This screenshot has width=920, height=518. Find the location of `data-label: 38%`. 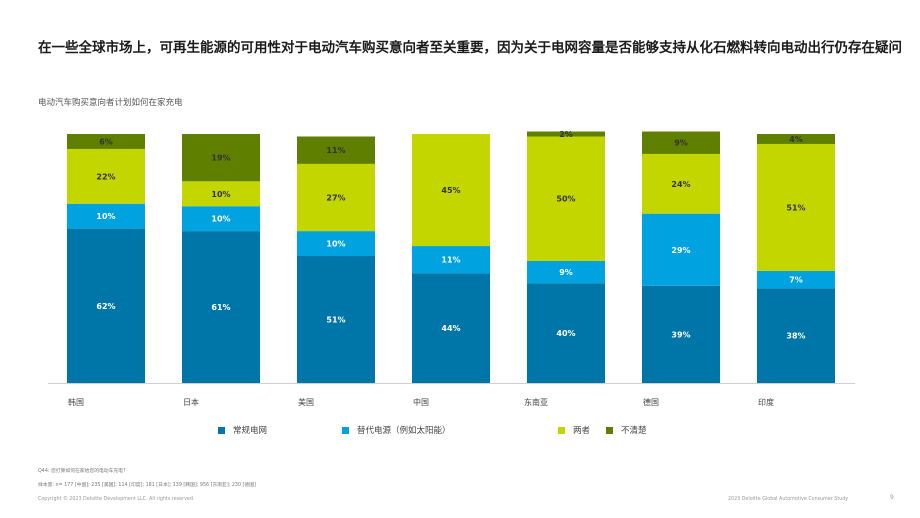

data-label: 38% is located at coordinates (795, 336).